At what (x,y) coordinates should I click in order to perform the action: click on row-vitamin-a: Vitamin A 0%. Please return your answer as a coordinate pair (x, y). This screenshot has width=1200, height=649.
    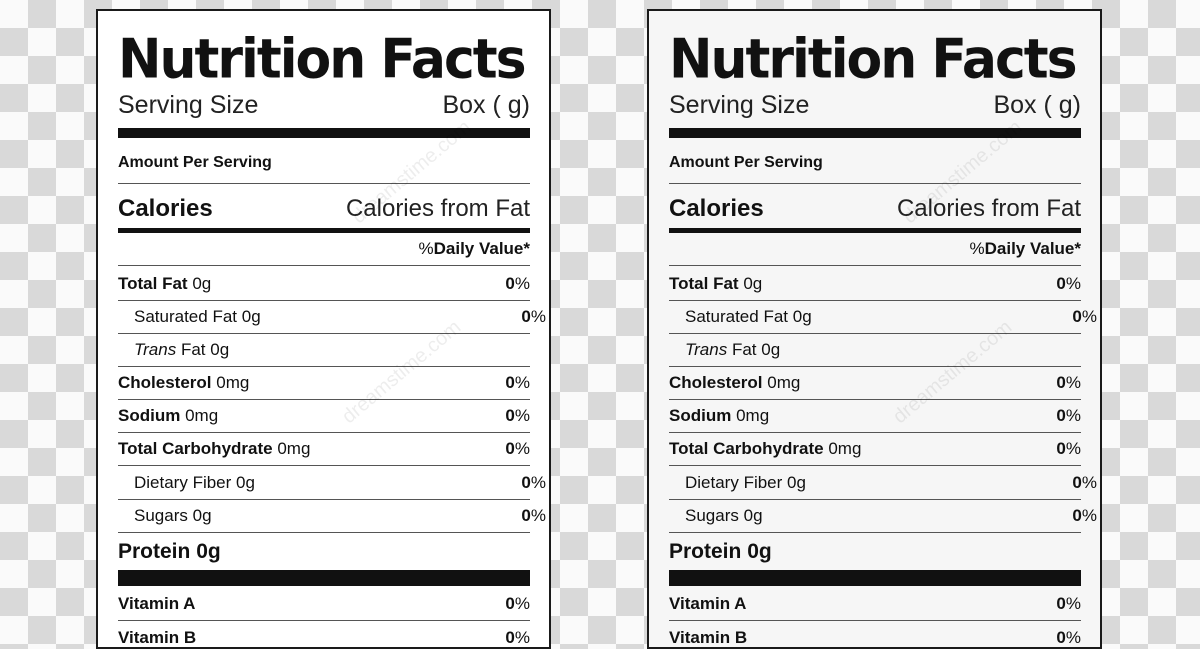
    Looking at the image, I should click on (875, 603).